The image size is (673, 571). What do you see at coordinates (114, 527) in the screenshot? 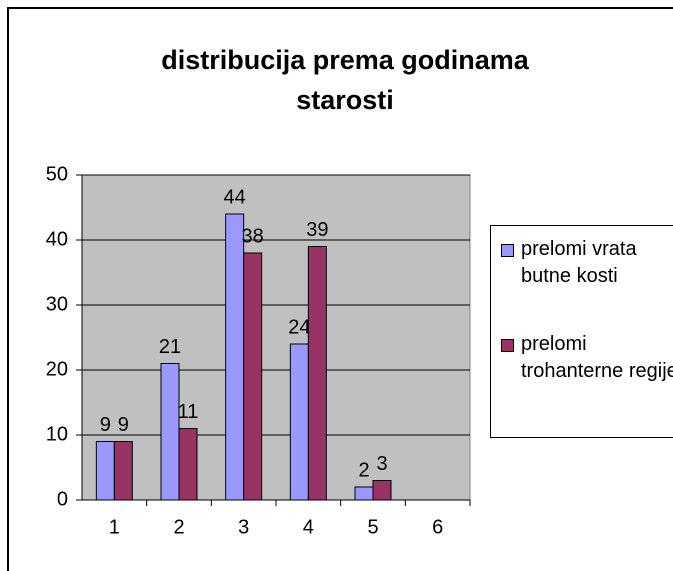
I see `x-tick-label: 1` at bounding box center [114, 527].